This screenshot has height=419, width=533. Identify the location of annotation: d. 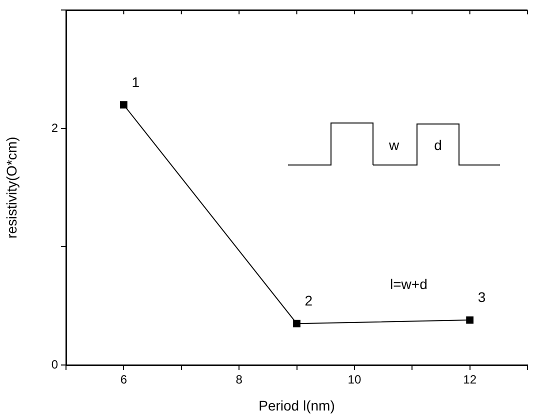
(438, 145).